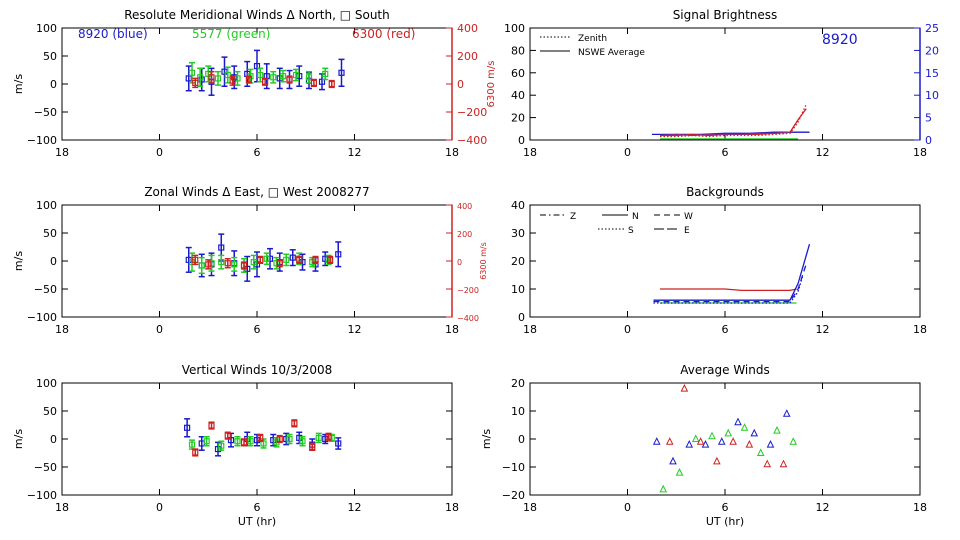  What do you see at coordinates (725, 370) in the screenshot?
I see `chart-title: Average Winds` at bounding box center [725, 370].